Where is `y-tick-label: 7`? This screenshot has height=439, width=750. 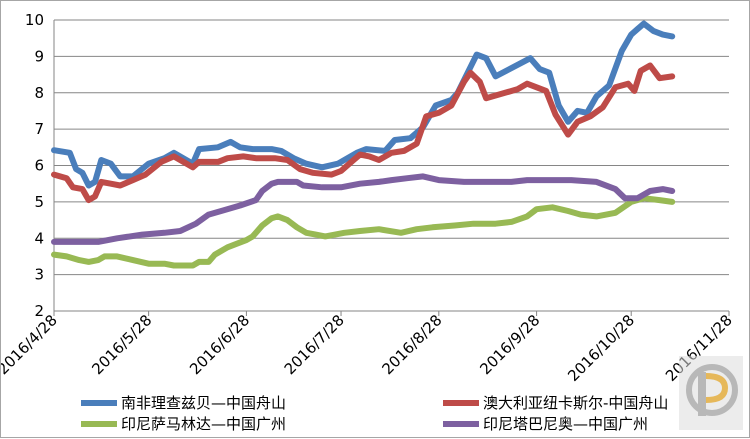
y-tick-label: 7 is located at coordinates (39, 129).